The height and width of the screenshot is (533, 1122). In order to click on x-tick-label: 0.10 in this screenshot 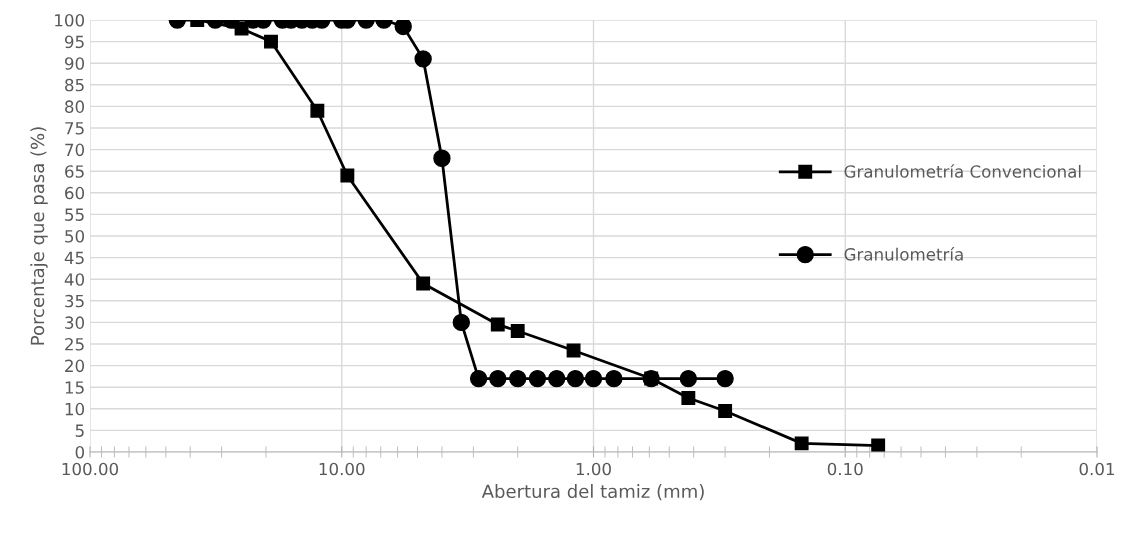, I will do `click(845, 469)`.